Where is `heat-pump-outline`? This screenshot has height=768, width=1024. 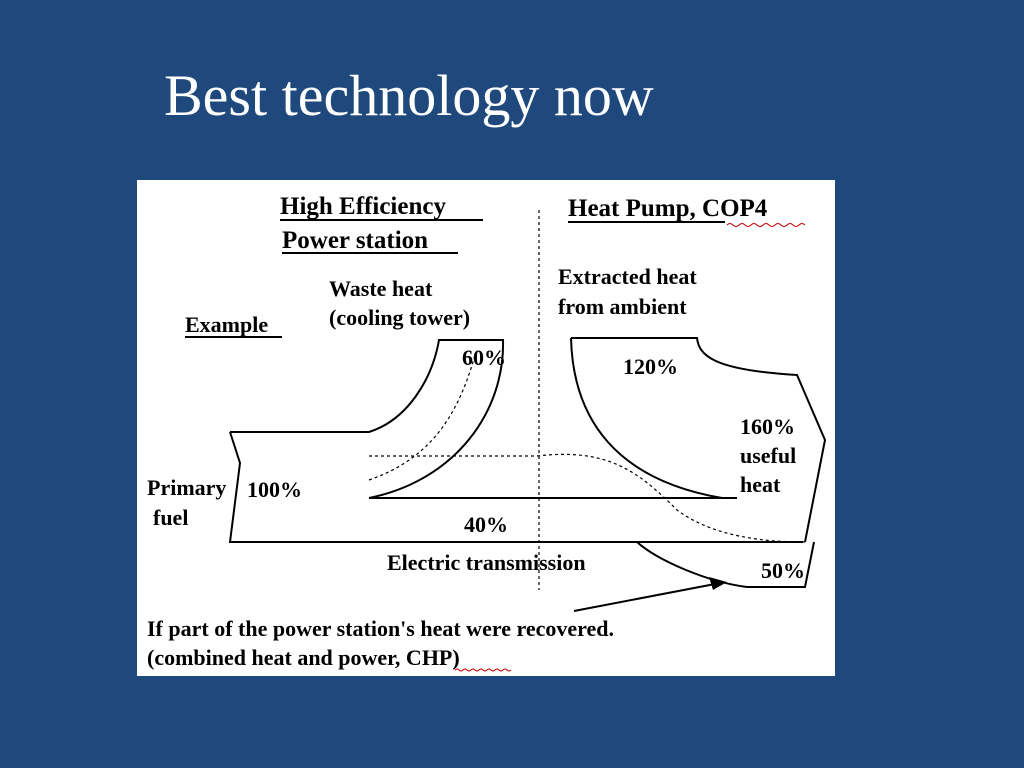 heat-pump-outline is located at coordinates (699, 440).